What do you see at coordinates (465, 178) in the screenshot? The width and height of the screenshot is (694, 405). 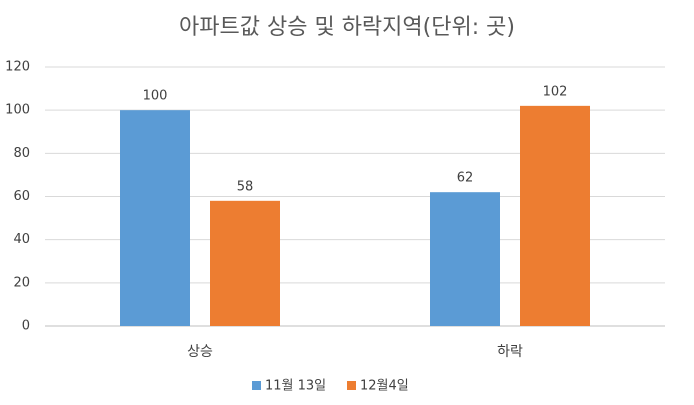 I see `data-label: 62` at bounding box center [465, 178].